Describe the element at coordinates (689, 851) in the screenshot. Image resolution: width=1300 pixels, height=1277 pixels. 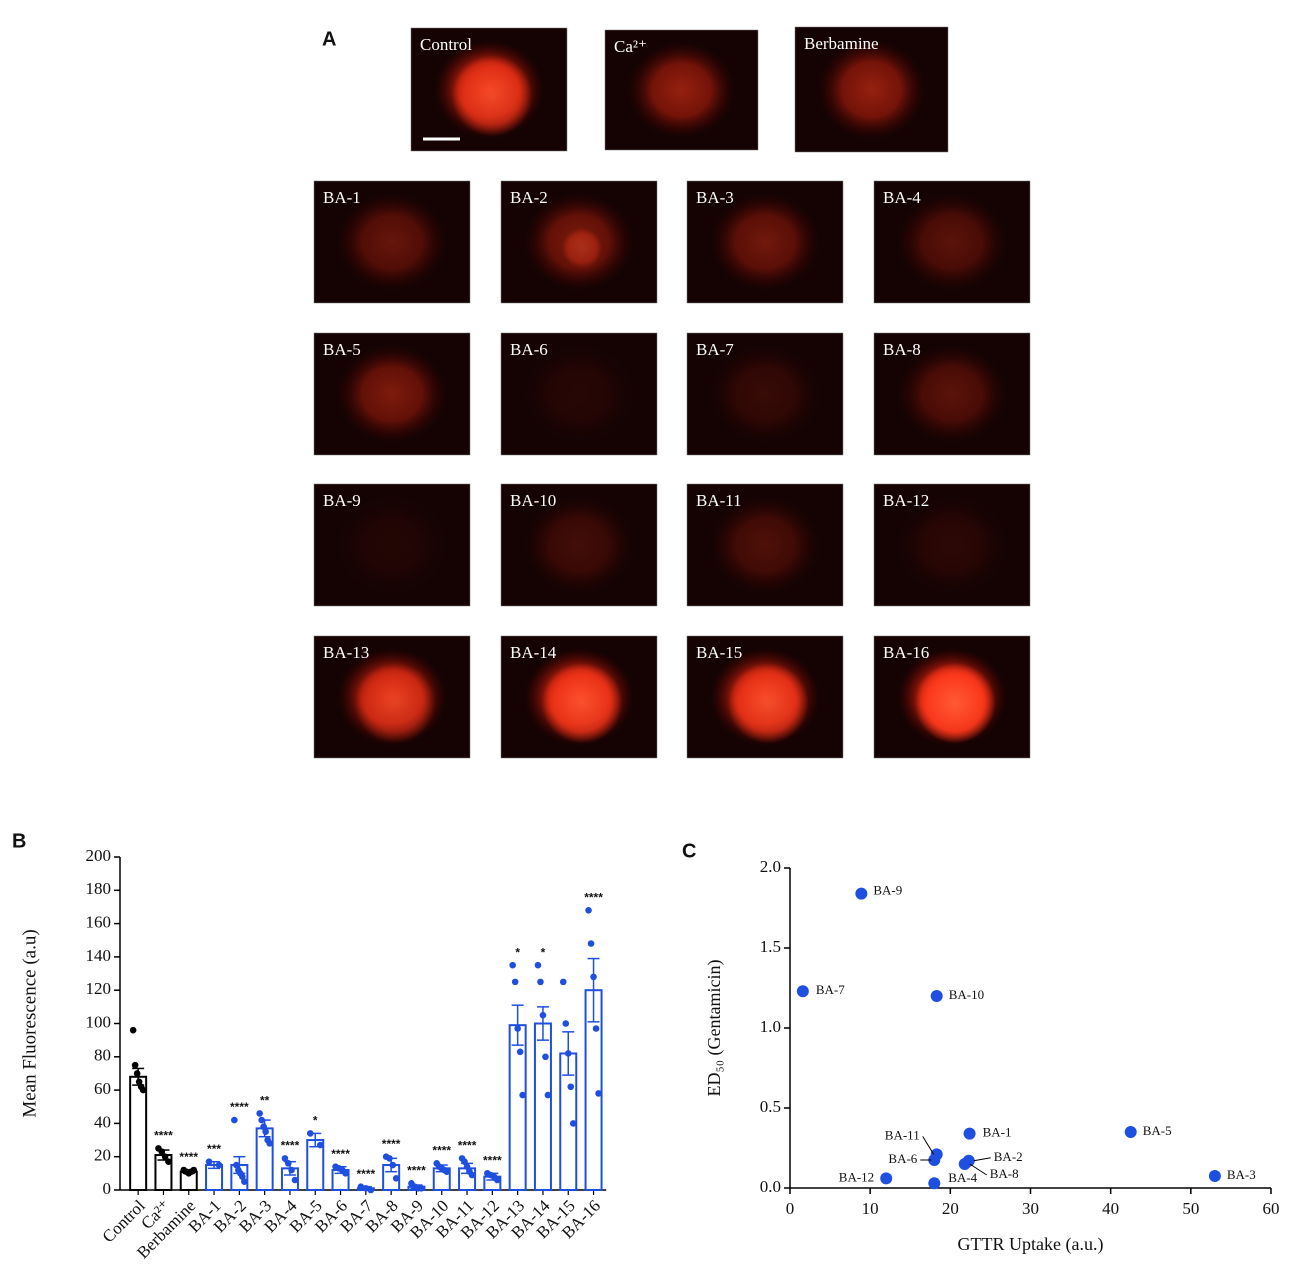
I see `panel-label: C` at that location.